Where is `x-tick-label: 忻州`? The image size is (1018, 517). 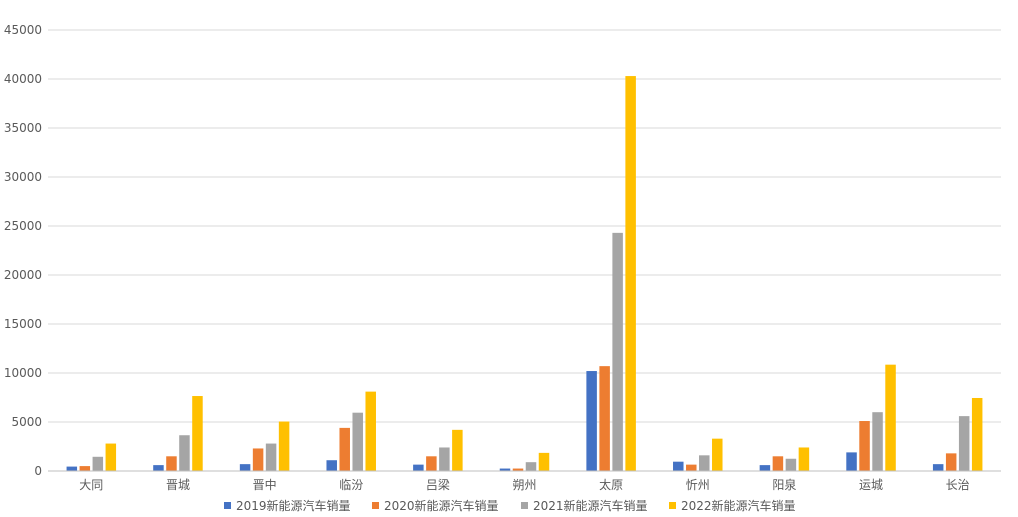
x-tick-label: 忻州 is located at coordinates (698, 485).